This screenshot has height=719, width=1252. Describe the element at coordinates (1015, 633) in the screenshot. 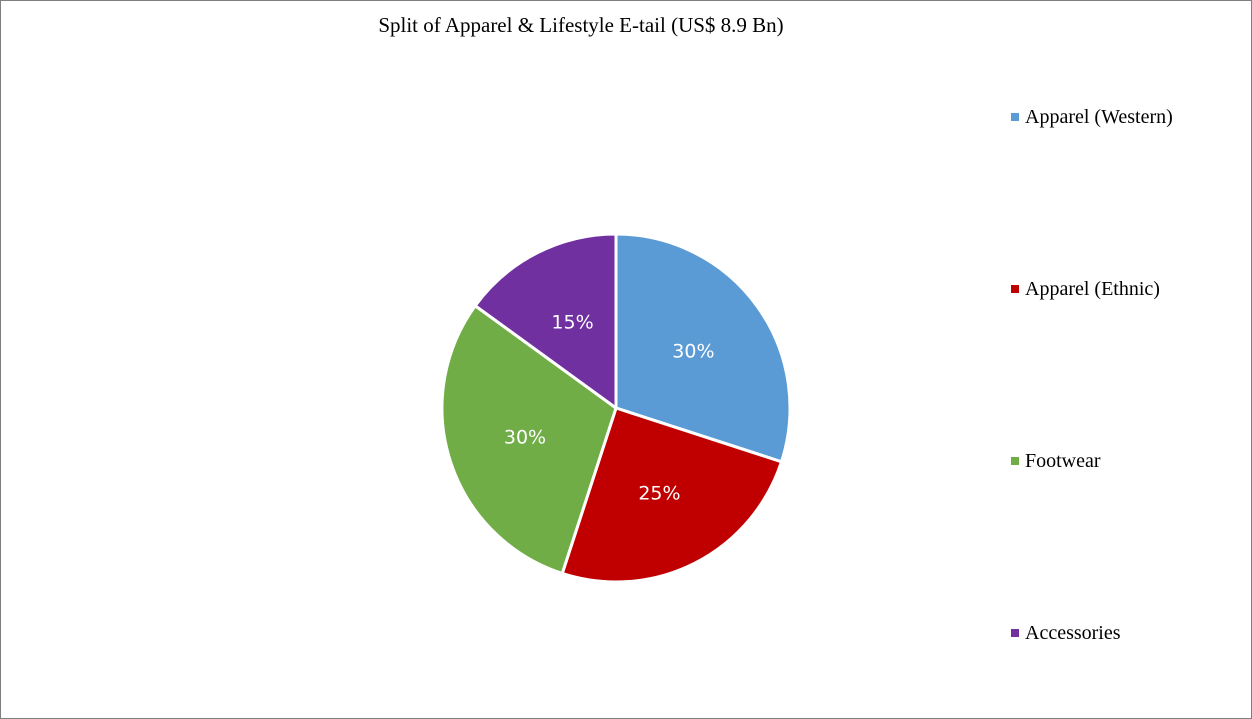

I see `legend-swatch-accessories` at that location.